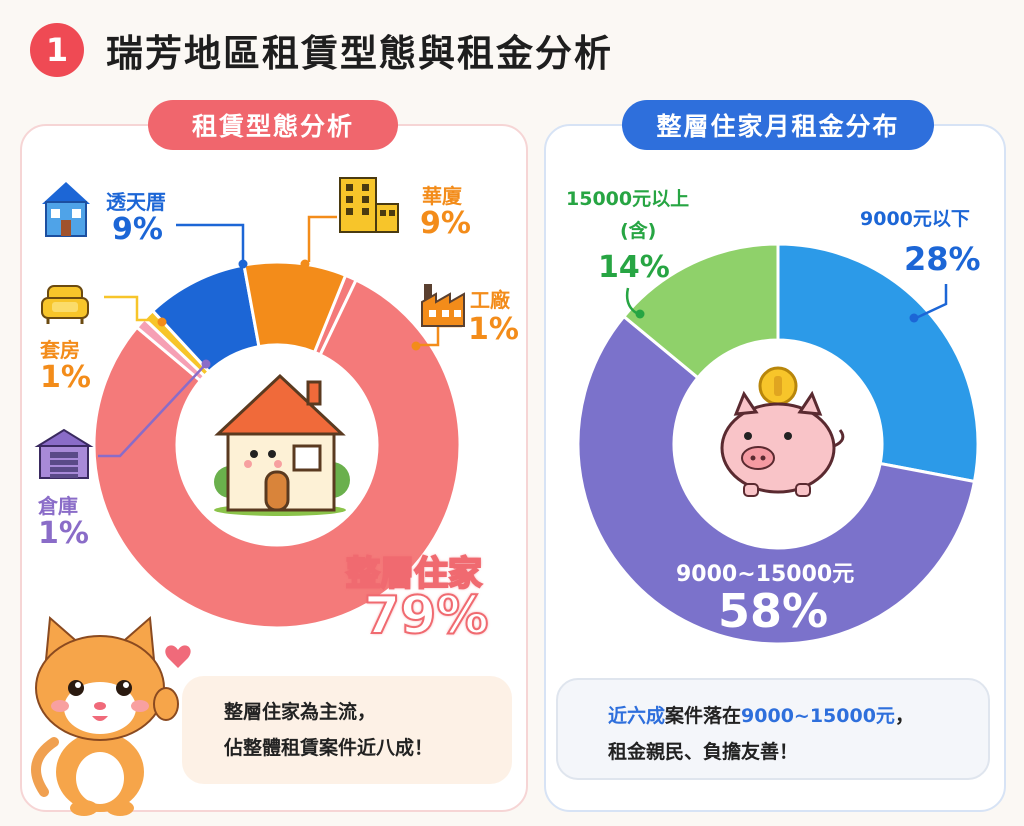 This screenshot has width=1024, height=826. I want to click on section-number-badge: 1, so click(57, 50).